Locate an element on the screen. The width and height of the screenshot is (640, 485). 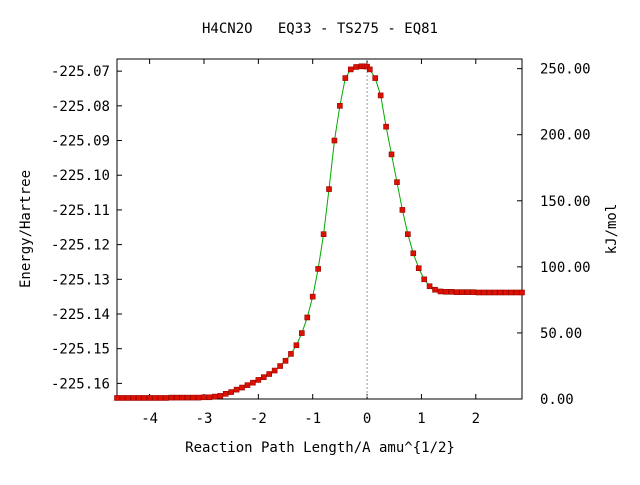
y-tick-label: -225.15 is located at coordinates (80, 350).